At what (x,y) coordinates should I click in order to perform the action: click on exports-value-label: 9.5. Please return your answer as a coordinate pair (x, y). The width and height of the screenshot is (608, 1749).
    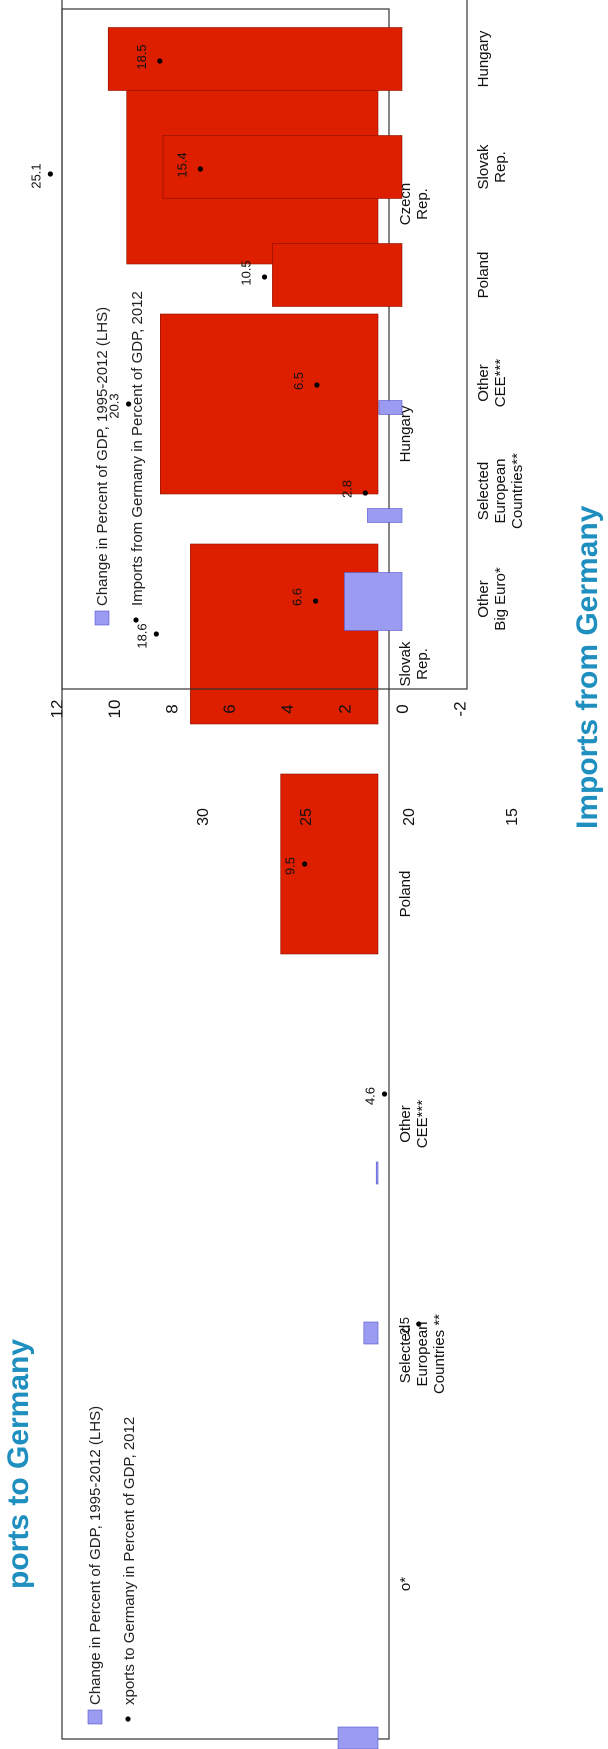
    Looking at the image, I should click on (290, 866).